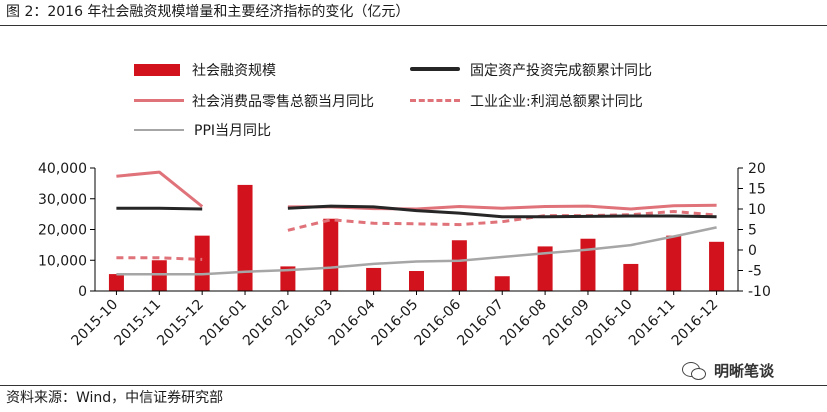 The height and width of the screenshot is (412, 827). Describe the element at coordinates (115, 398) in the screenshot. I see `source-note: 资料来源：Wind，中信证券研究部` at that location.